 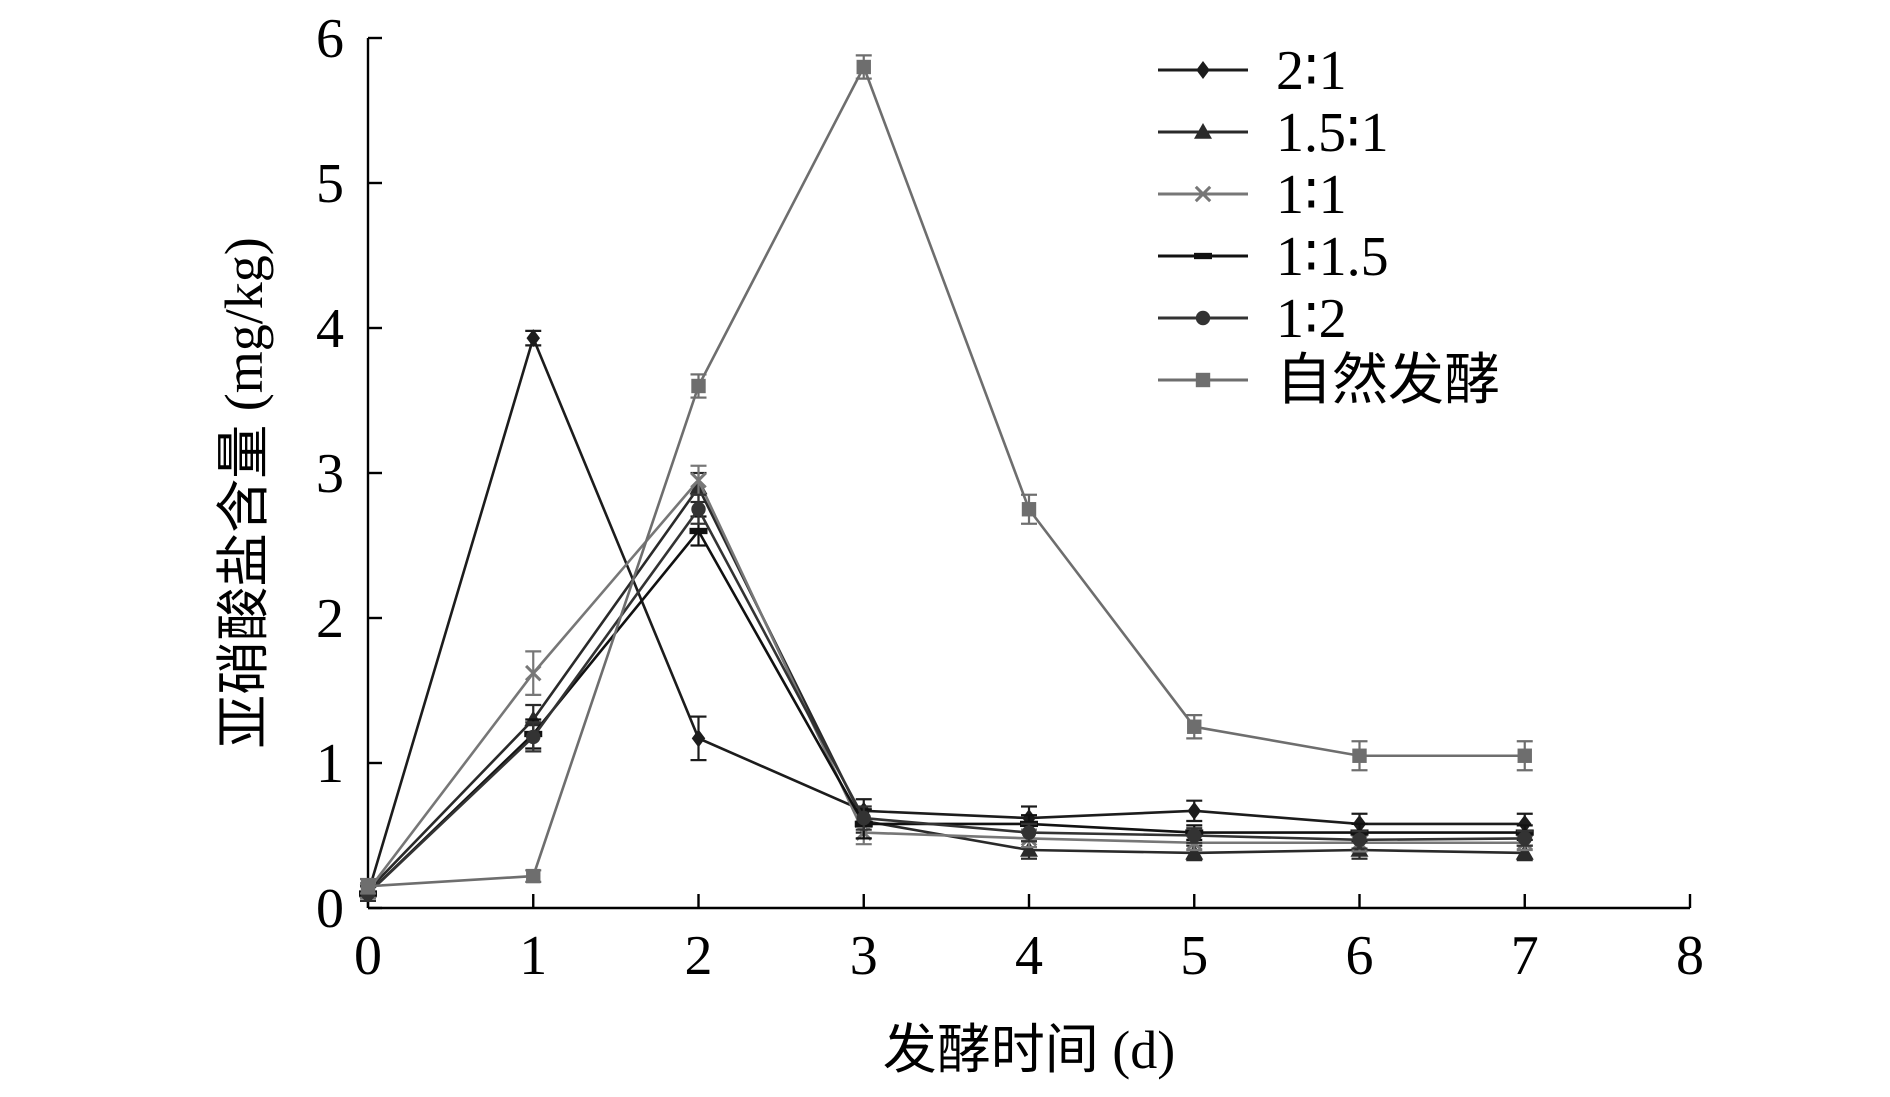 I want to click on x-tick-label: 0, so click(x=368, y=956).